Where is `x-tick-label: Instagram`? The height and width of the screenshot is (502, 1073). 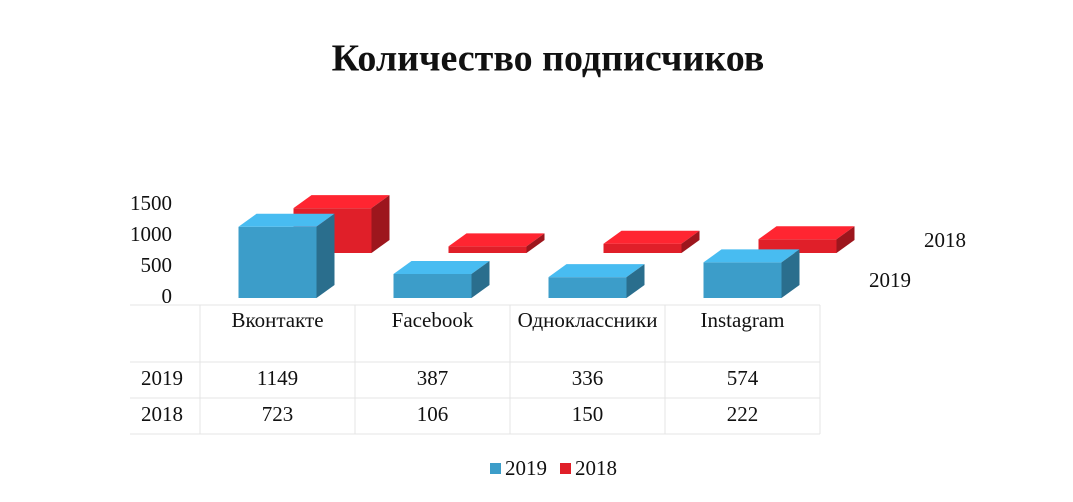
x-tick-label: Instagram is located at coordinates (743, 320).